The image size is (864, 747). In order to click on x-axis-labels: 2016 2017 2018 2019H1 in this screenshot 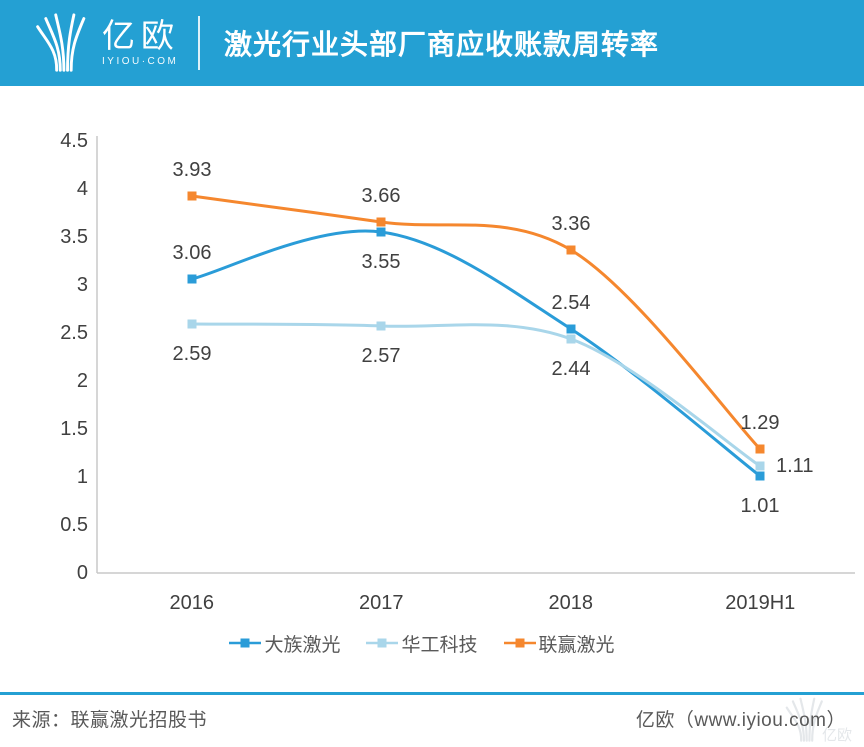, I will do `click(483, 603)`.